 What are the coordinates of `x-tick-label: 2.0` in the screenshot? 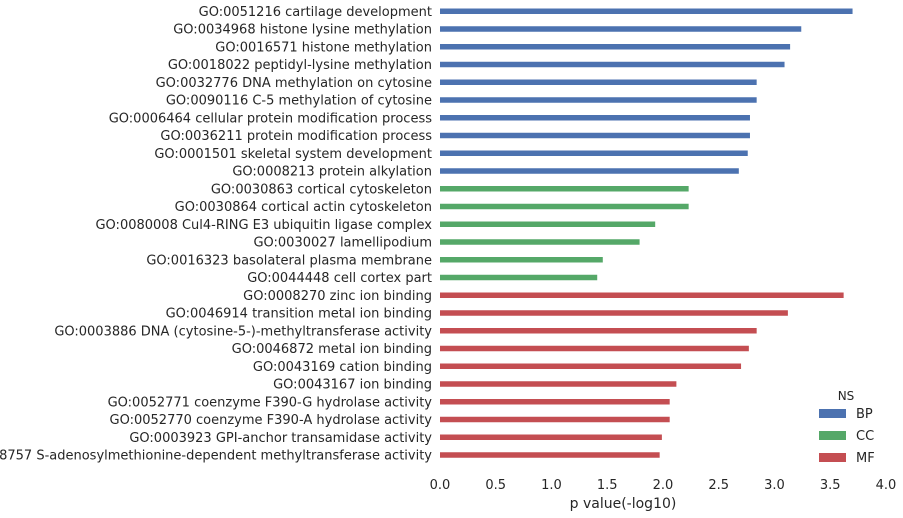 It's located at (663, 485).